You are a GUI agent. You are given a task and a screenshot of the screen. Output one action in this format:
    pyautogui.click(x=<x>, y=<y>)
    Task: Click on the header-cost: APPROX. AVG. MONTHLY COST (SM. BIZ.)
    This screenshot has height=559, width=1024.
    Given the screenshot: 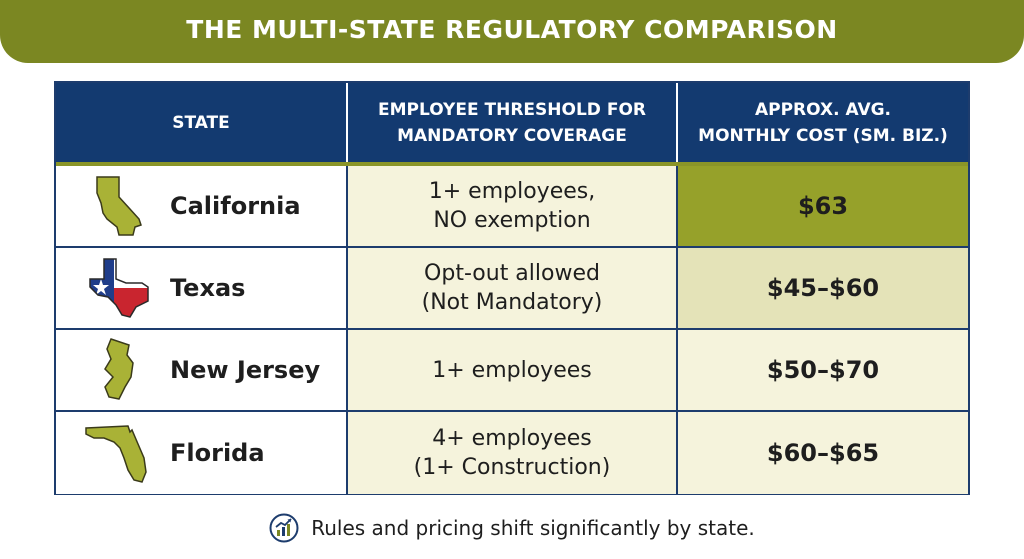 What is the action you would take?
    pyautogui.click(x=823, y=122)
    